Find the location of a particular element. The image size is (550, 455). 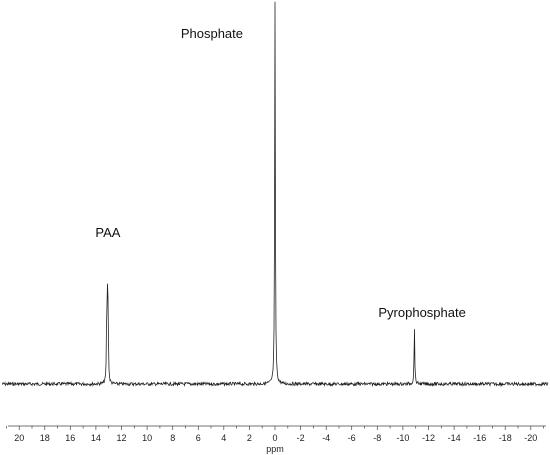

x-tick-label: -18 is located at coordinates (505, 438).